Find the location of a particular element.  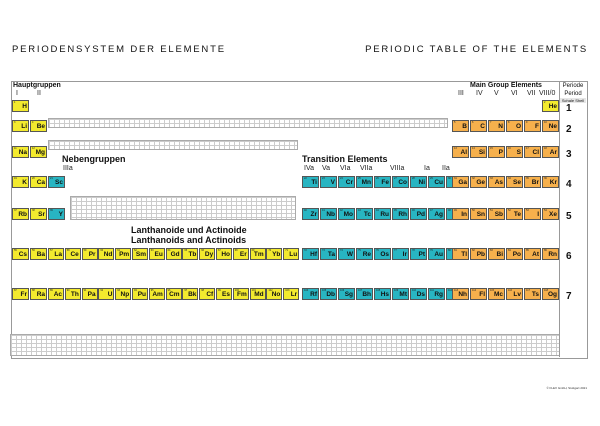

element-kr: 36 Kr is located at coordinates (550, 182).